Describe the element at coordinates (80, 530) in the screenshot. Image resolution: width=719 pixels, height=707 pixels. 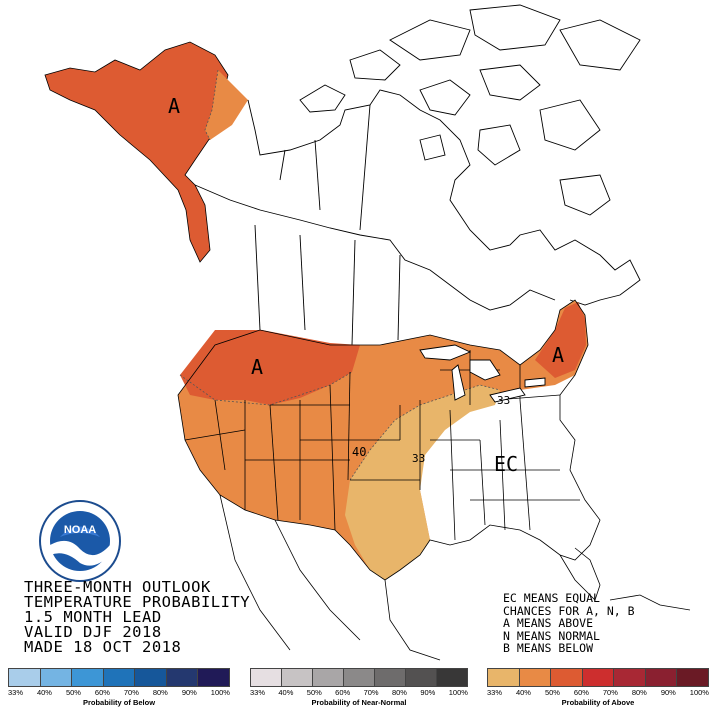
I see `noaa-logo-text: NOAA` at that location.